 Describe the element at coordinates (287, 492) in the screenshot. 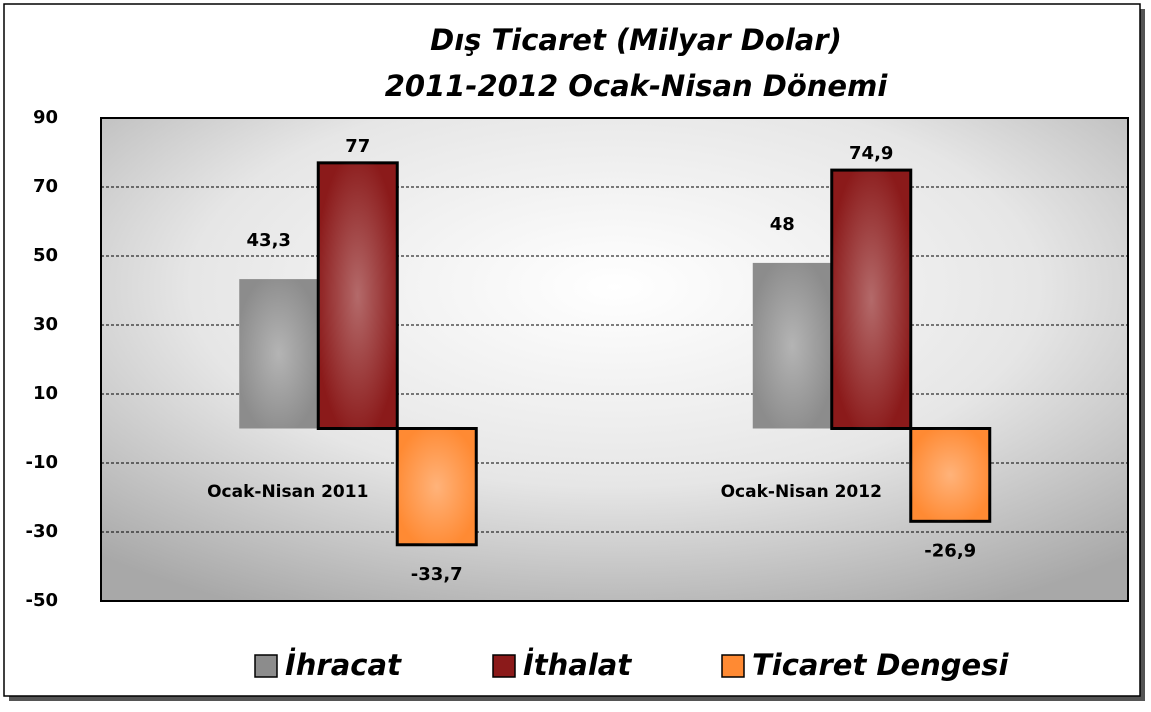

I see `x-tick-label: Ocak-Nisan 2011` at that location.